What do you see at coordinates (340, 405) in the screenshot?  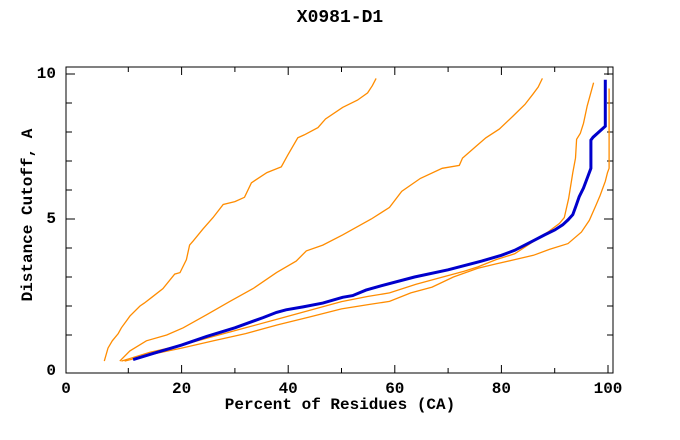 I see `x-axis-label: Percent of Residues (CA)` at bounding box center [340, 405].